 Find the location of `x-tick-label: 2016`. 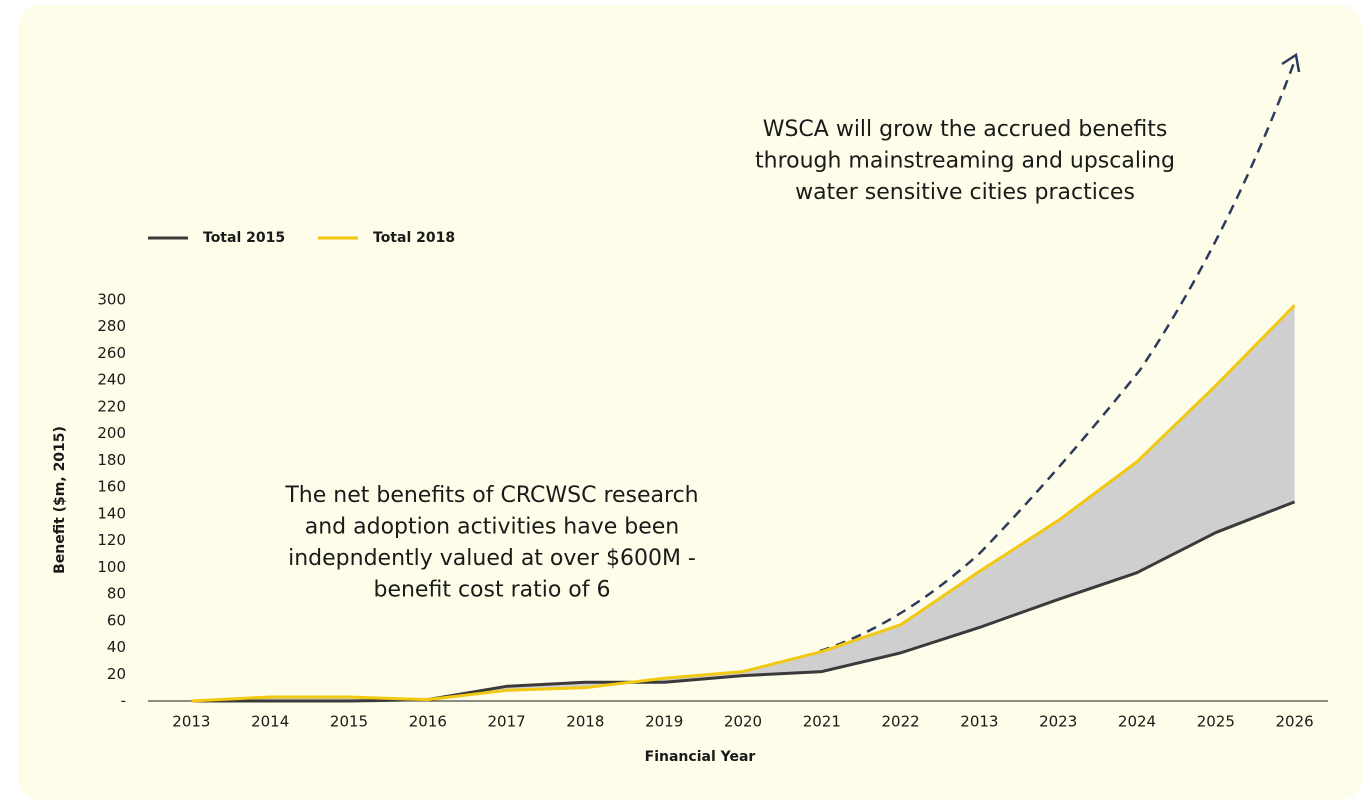

x-tick-label: 2016 is located at coordinates (428, 722).